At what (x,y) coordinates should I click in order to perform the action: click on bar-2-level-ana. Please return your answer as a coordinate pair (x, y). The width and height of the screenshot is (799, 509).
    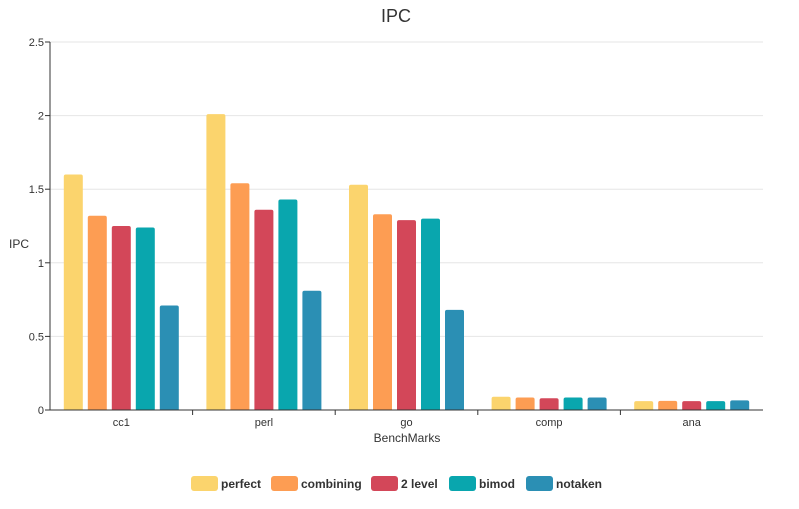
    Looking at the image, I should click on (692, 405).